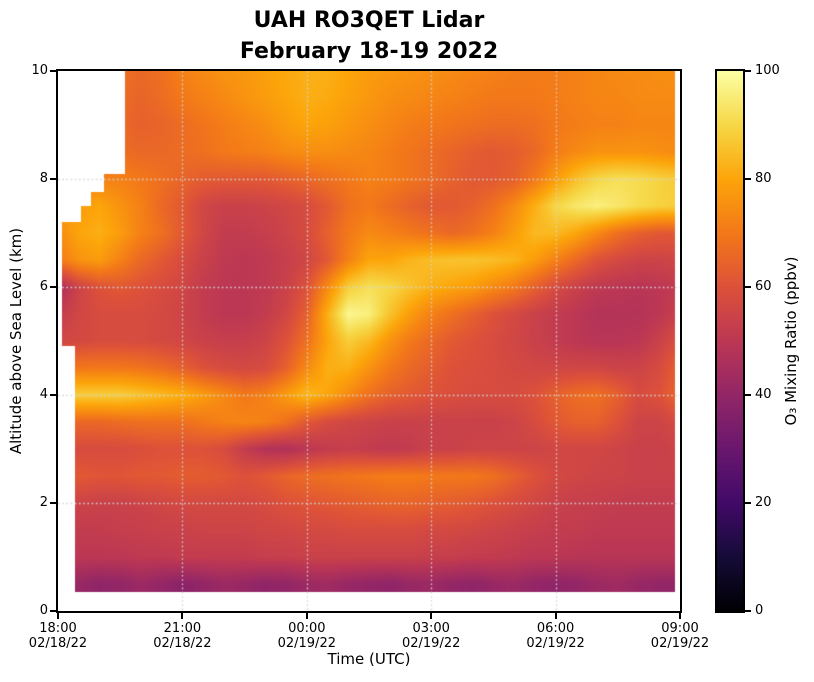 The width and height of the screenshot is (814, 682). What do you see at coordinates (791, 341) in the screenshot?
I see `colorbar-label: O₃ Mixing Ratio (ppbv)` at bounding box center [791, 341].